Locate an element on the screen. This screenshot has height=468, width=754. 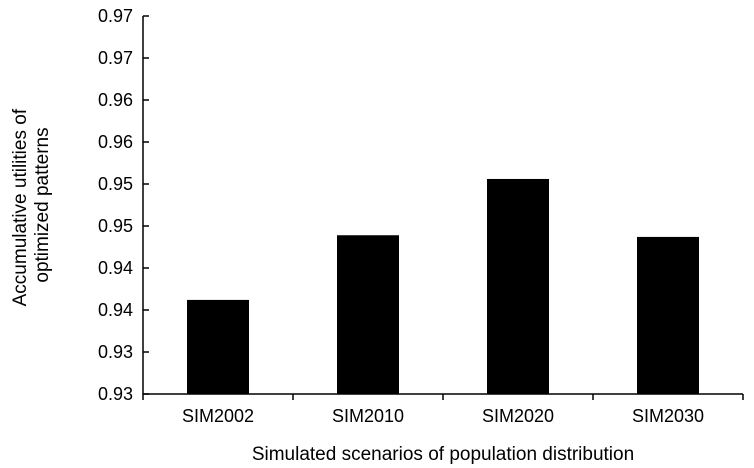
x-tick-label: SIM2020 is located at coordinates (518, 416).